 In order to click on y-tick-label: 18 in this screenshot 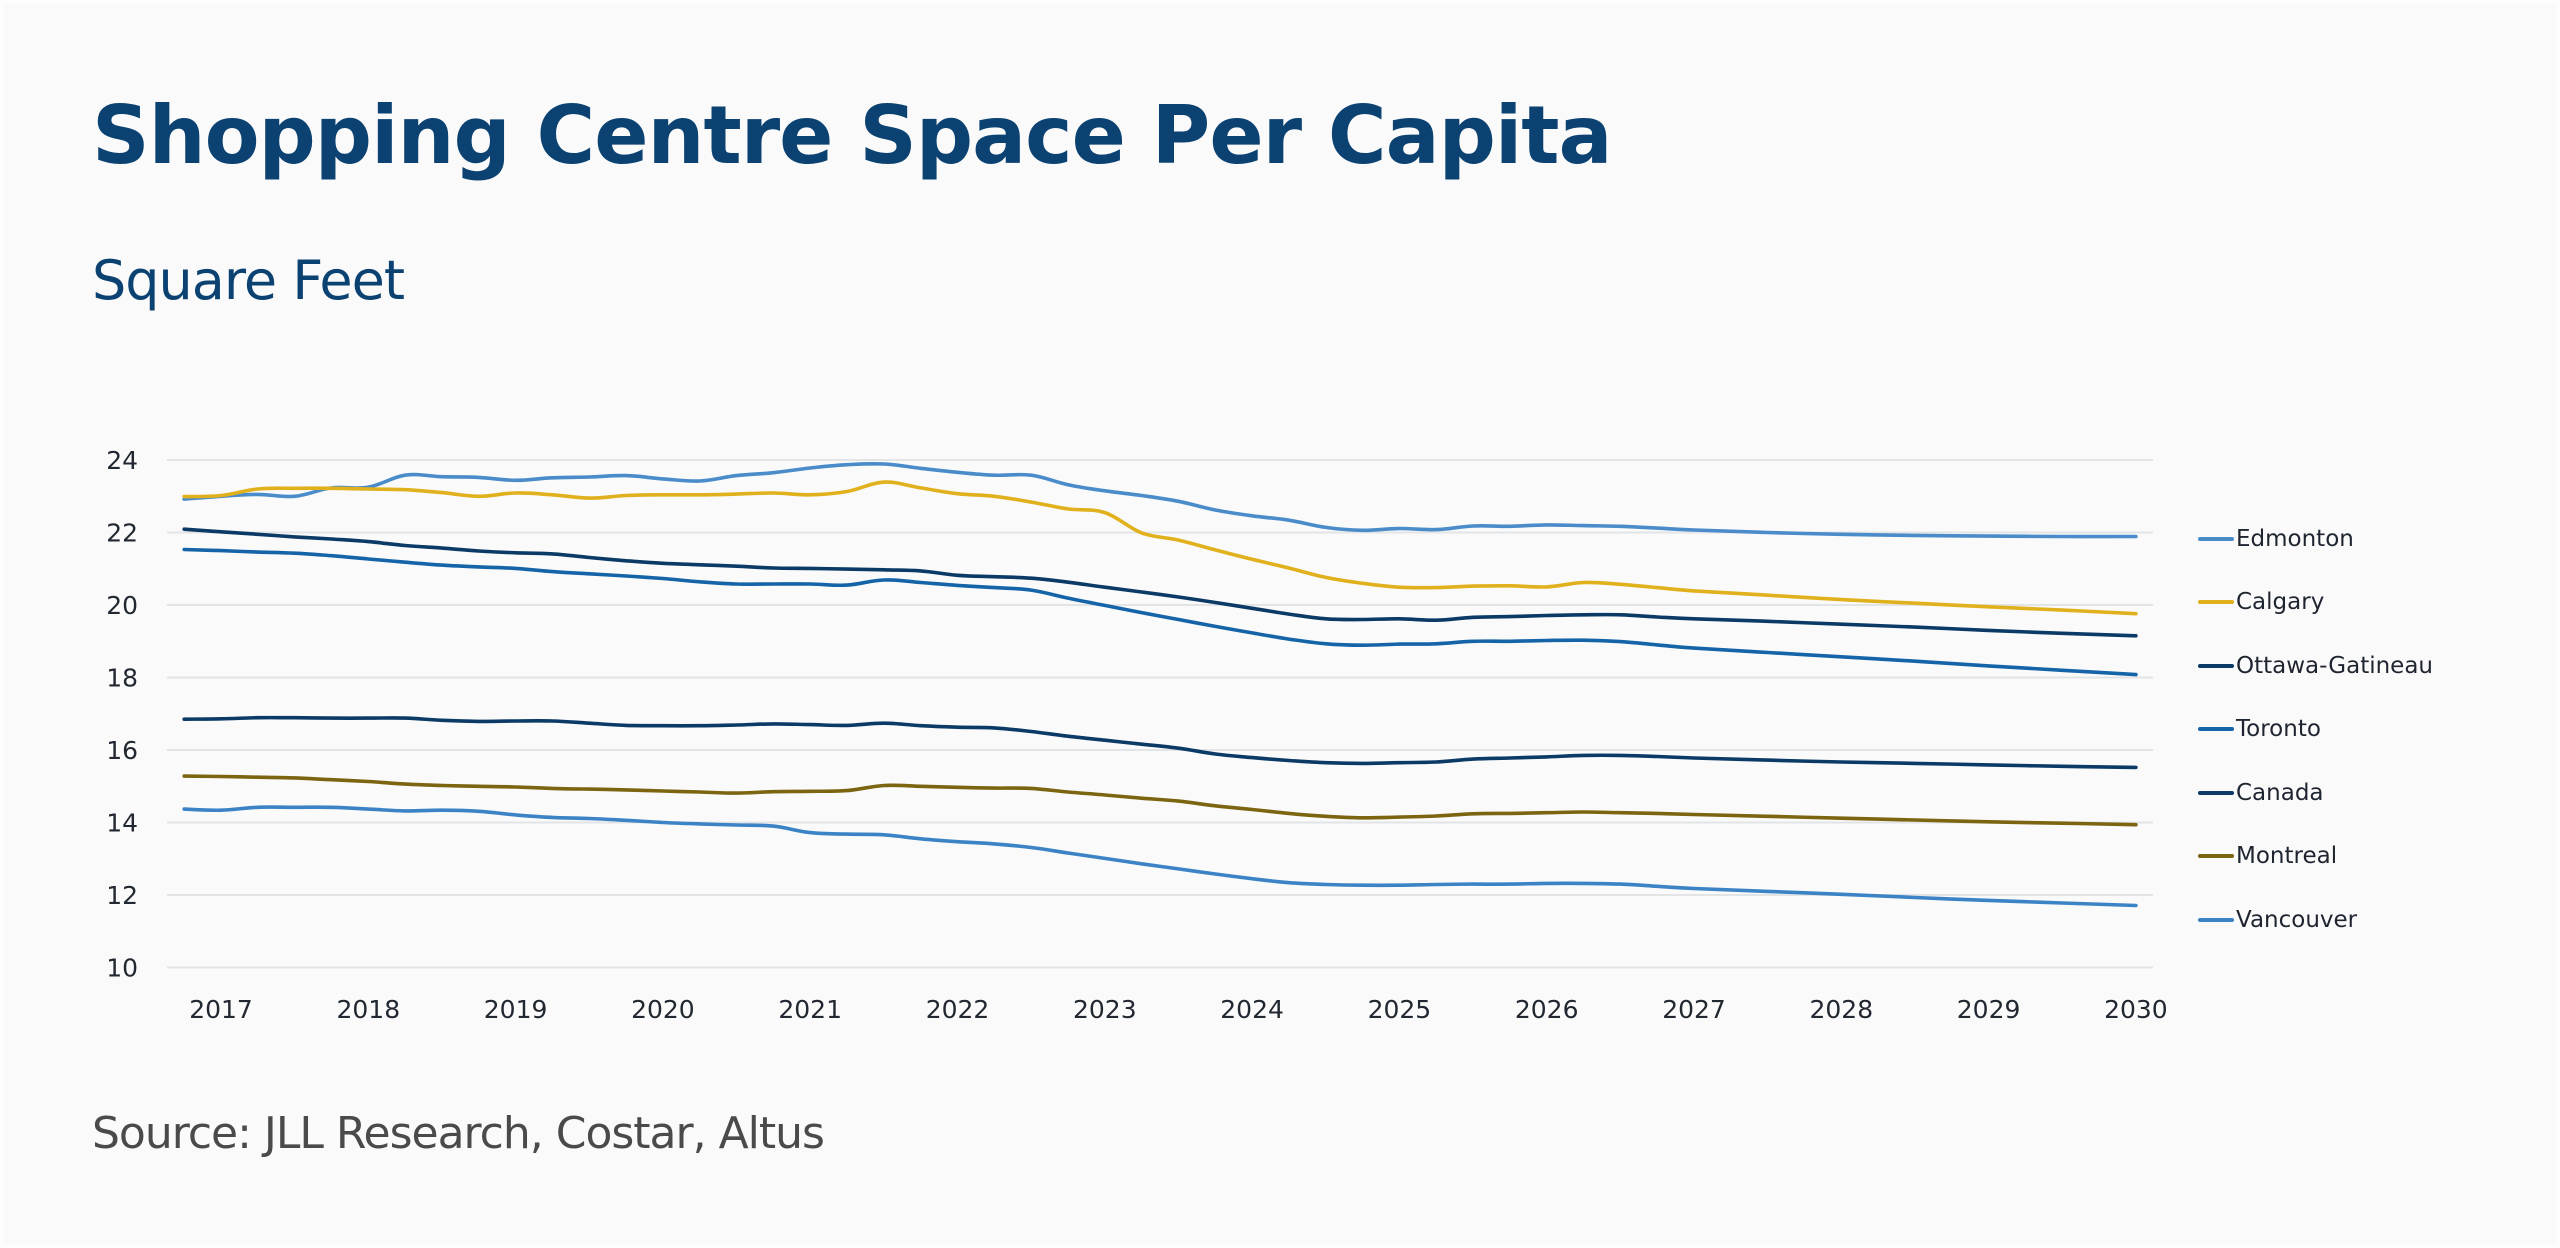, I will do `click(122, 678)`.